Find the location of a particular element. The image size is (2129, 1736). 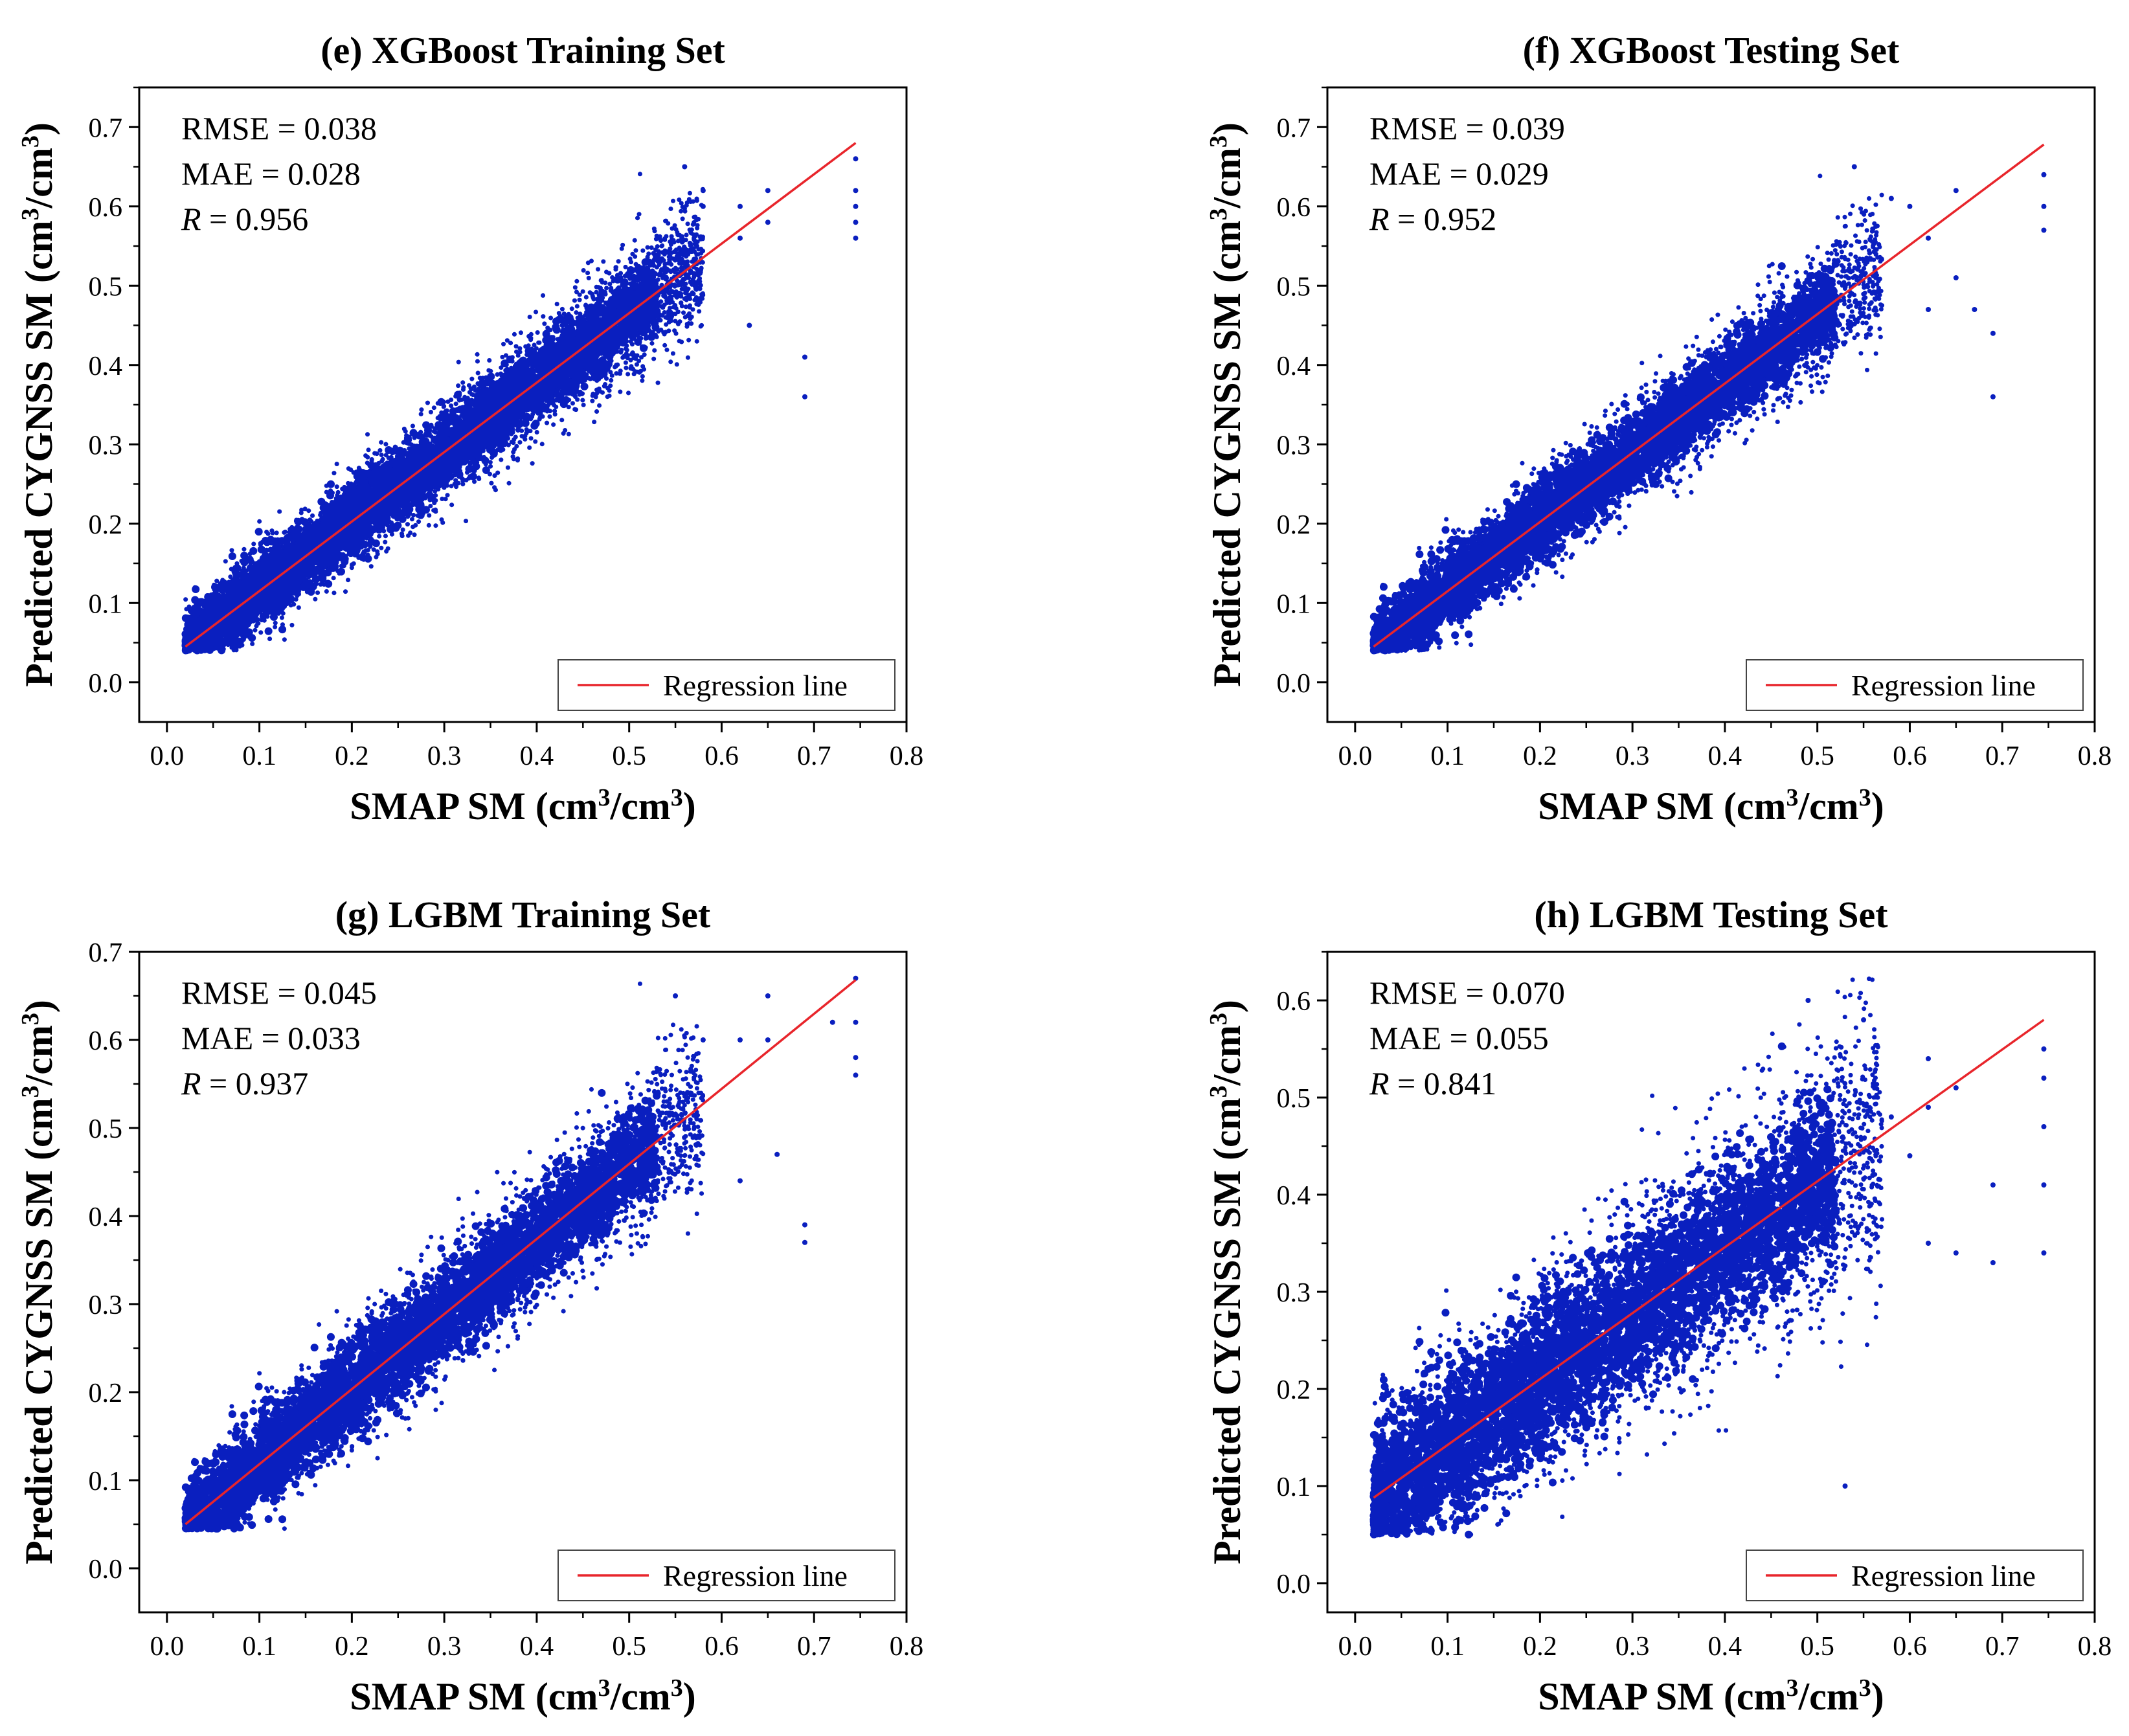

y-tick-label: 0.4 is located at coordinates (1294, 367).